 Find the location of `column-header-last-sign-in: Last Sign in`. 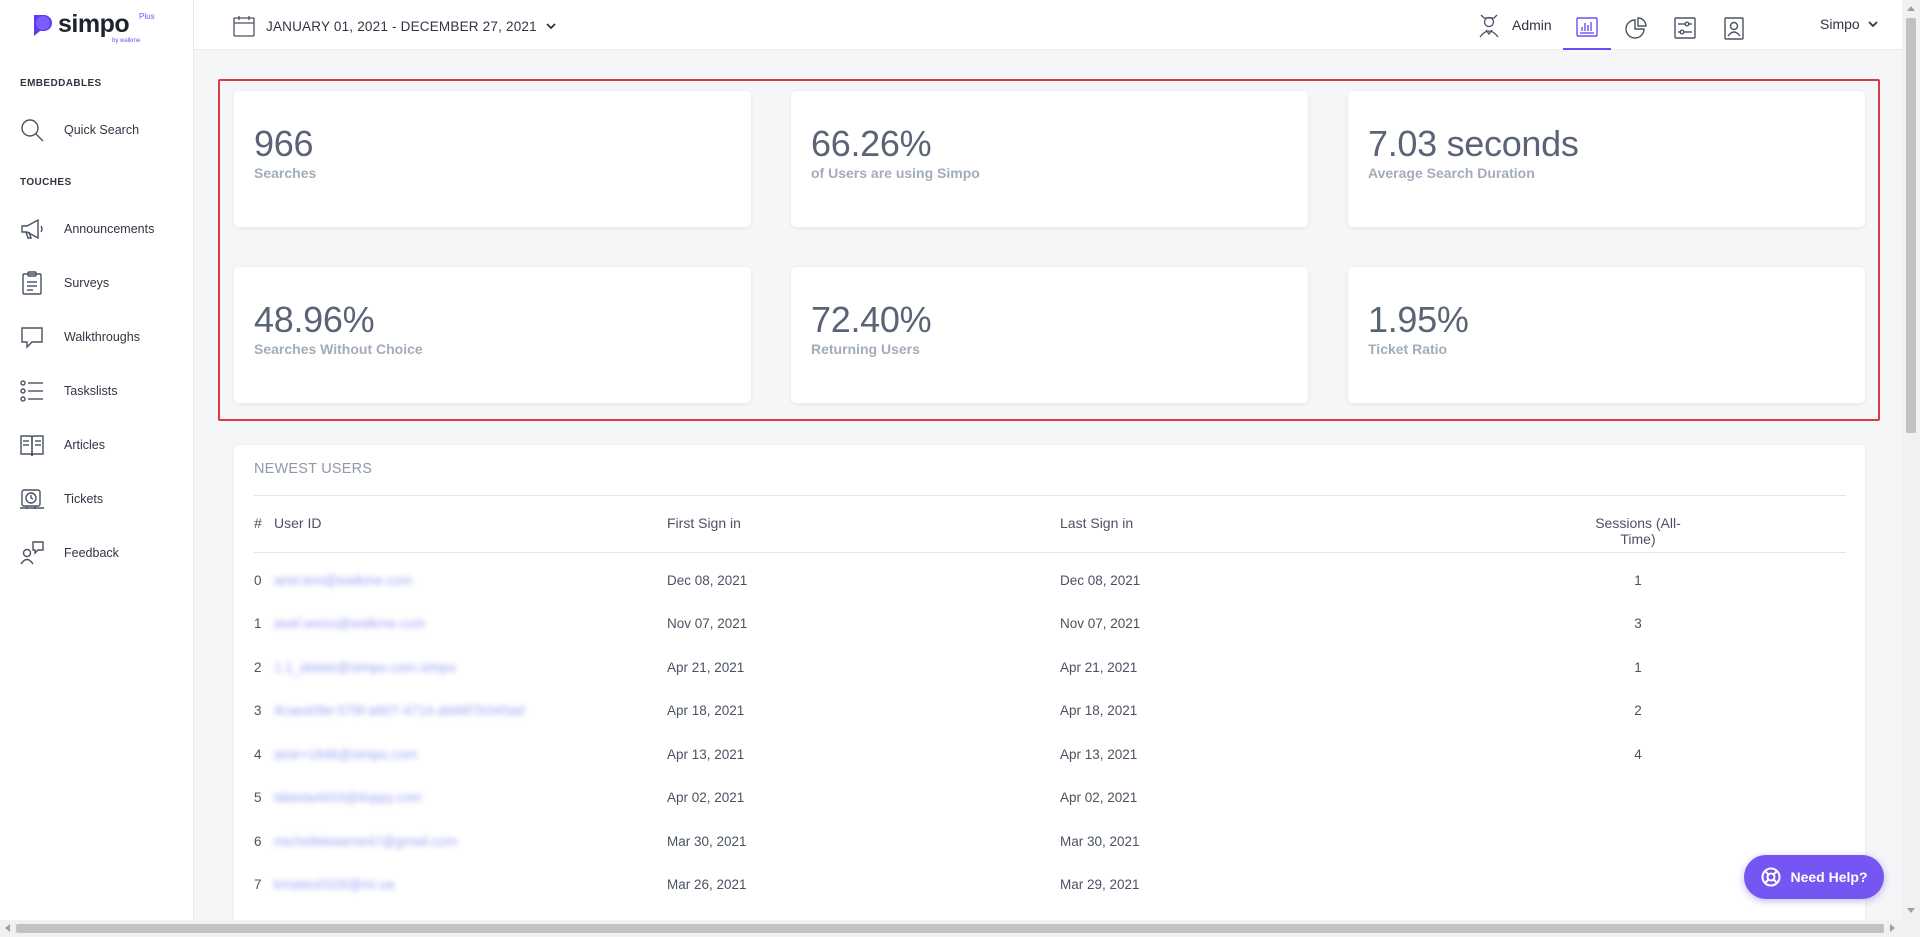

column-header-last-sign-in: Last Sign in is located at coordinates (1097, 523).